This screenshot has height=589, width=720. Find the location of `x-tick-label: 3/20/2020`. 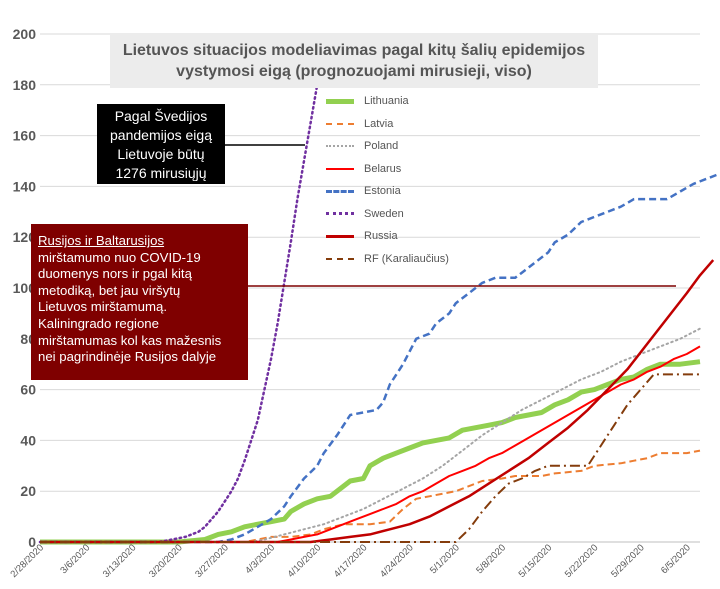

x-tick-label: 3/20/2020 is located at coordinates (166, 561).